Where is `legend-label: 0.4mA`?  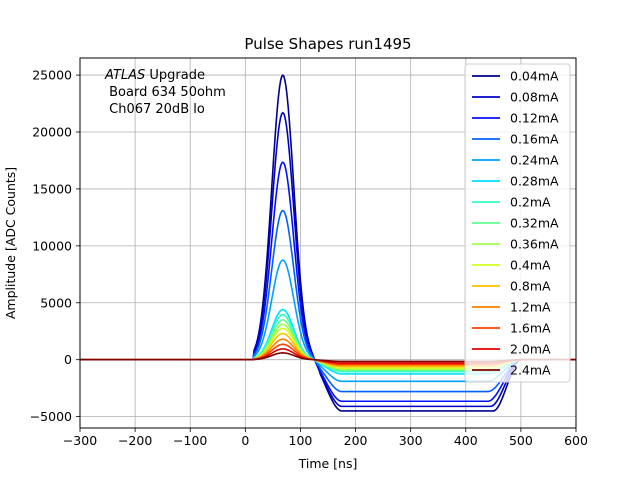 legend-label: 0.4mA is located at coordinates (530, 265).